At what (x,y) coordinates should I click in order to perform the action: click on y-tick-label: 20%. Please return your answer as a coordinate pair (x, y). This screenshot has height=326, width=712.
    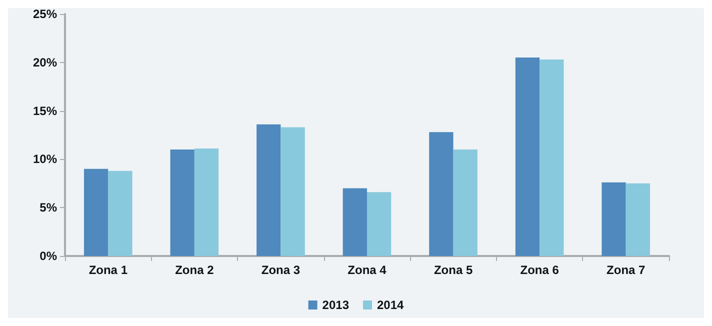
    Looking at the image, I should click on (45, 62).